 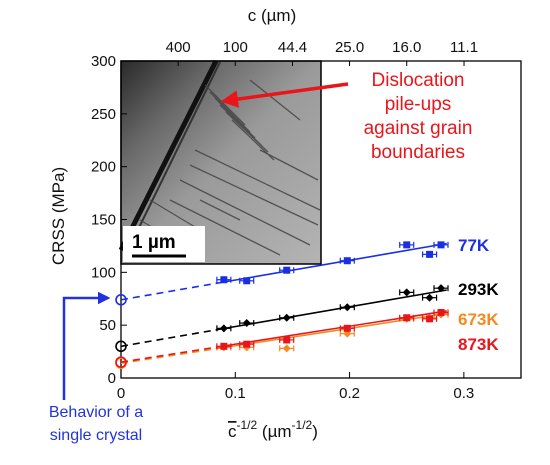 I want to click on single-crystal-annotation: Behavior of a single crystal, so click(x=96, y=367).